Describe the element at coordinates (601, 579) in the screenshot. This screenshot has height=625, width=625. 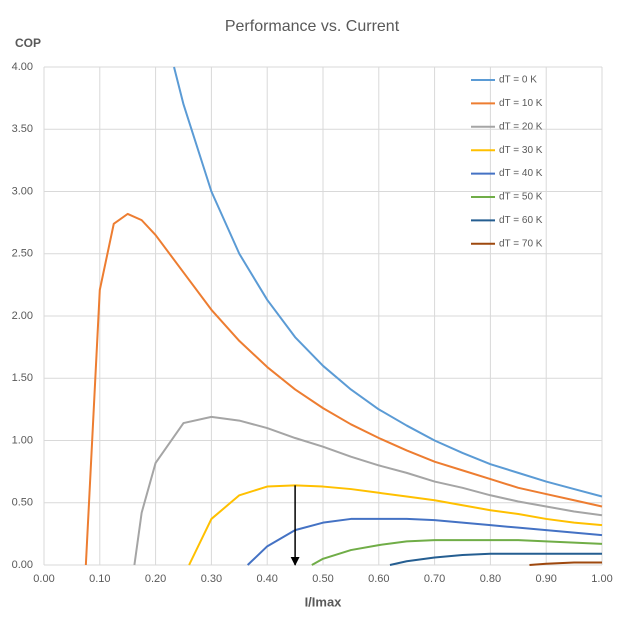
I see `x-tick-label: 1.00` at that location.